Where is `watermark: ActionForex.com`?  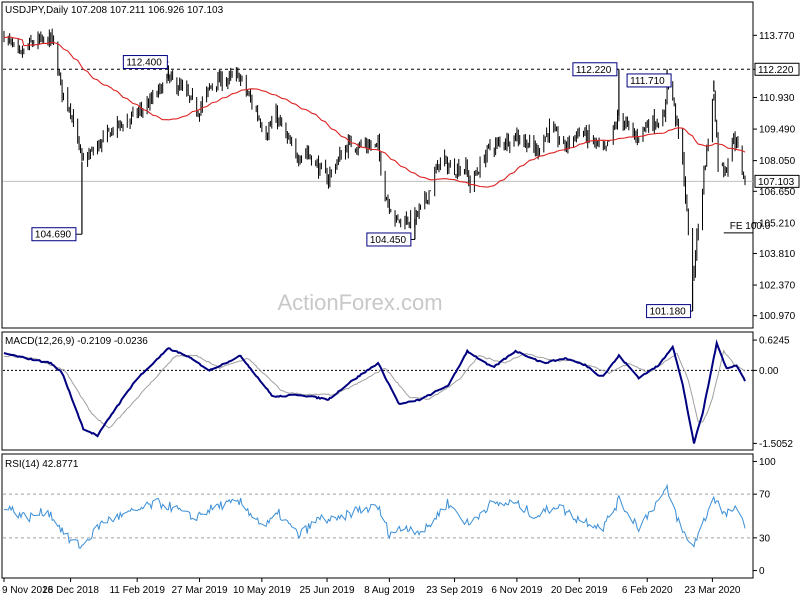
watermark: ActionForex.com is located at coordinates (359, 302).